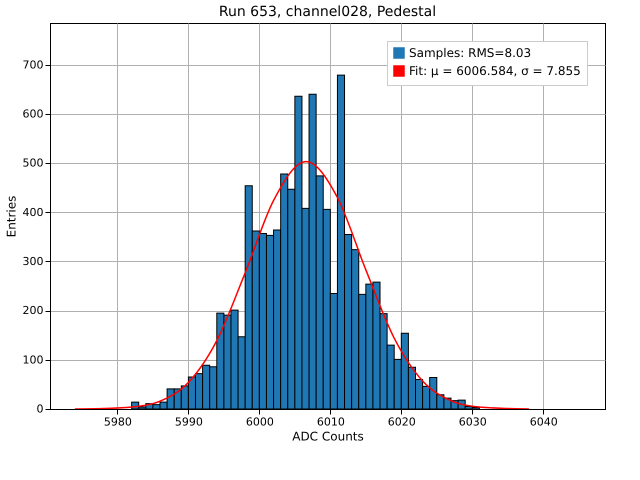  What do you see at coordinates (33, 359) in the screenshot?
I see `y-tick-label: 100` at bounding box center [33, 359].